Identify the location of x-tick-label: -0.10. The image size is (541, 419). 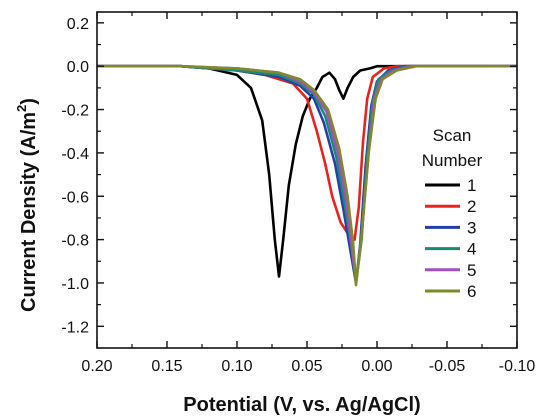
(517, 366).